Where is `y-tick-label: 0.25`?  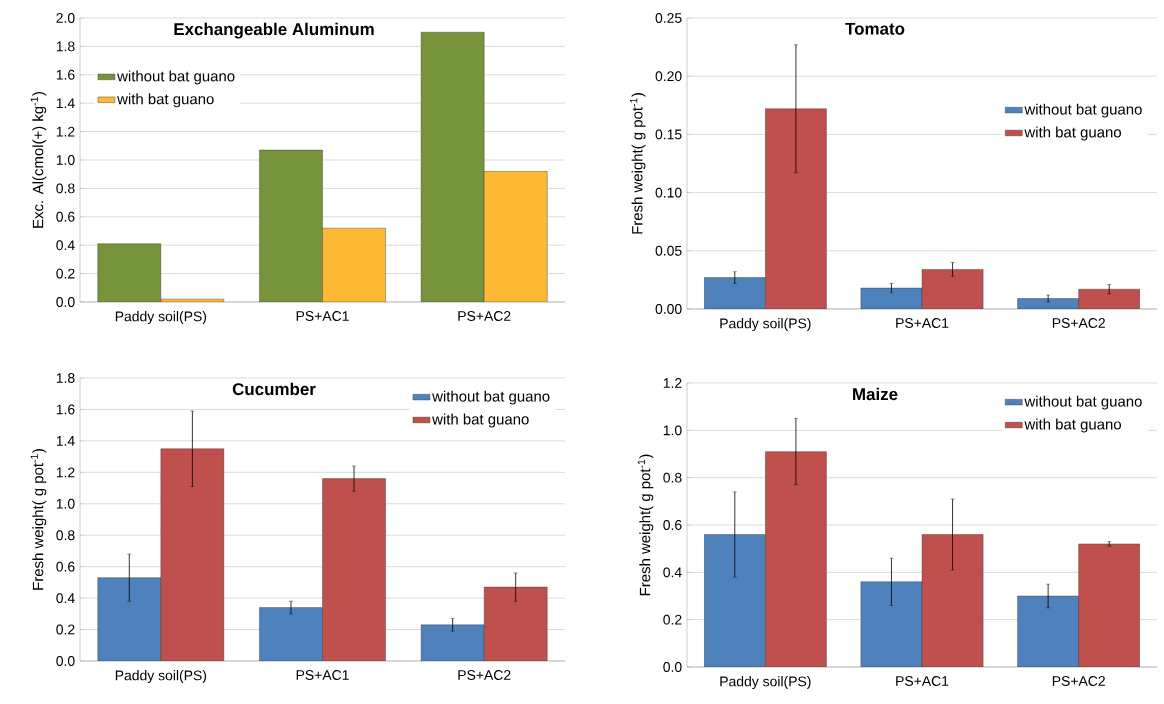 y-tick-label: 0.25 is located at coordinates (668, 18).